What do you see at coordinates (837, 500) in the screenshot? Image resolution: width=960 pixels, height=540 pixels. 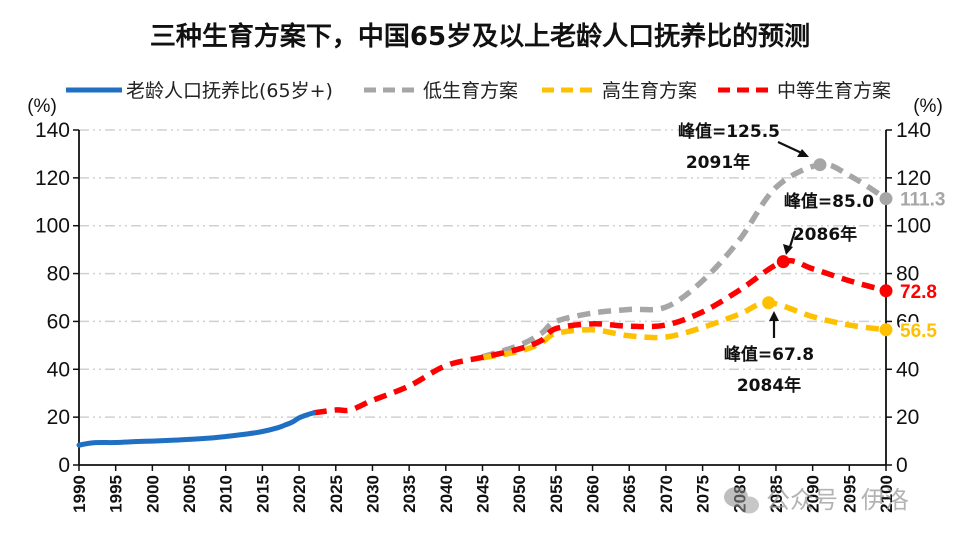 I see `watermark-text: 公众号 · 伊洛` at bounding box center [837, 500].